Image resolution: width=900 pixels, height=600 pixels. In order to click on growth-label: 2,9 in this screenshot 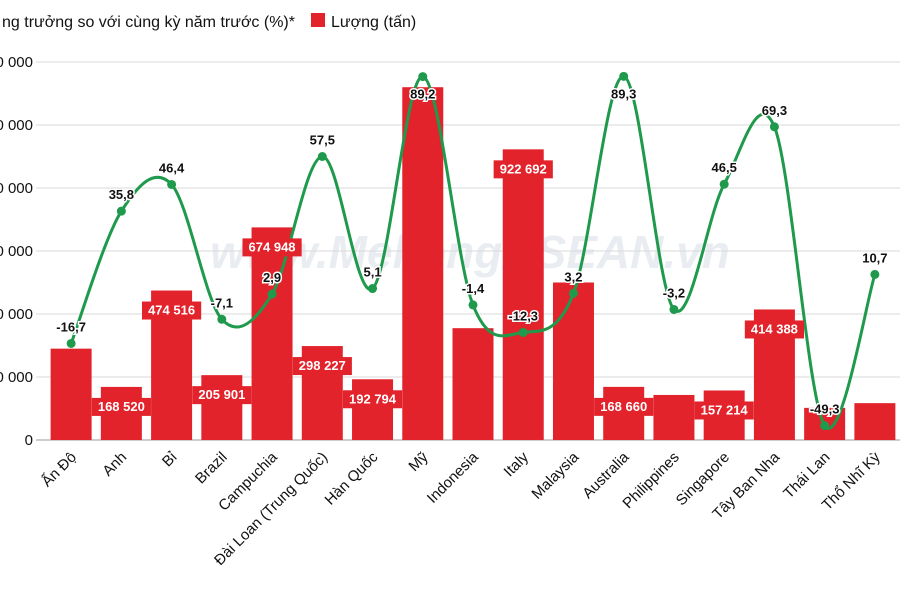, I will do `click(272, 277)`.